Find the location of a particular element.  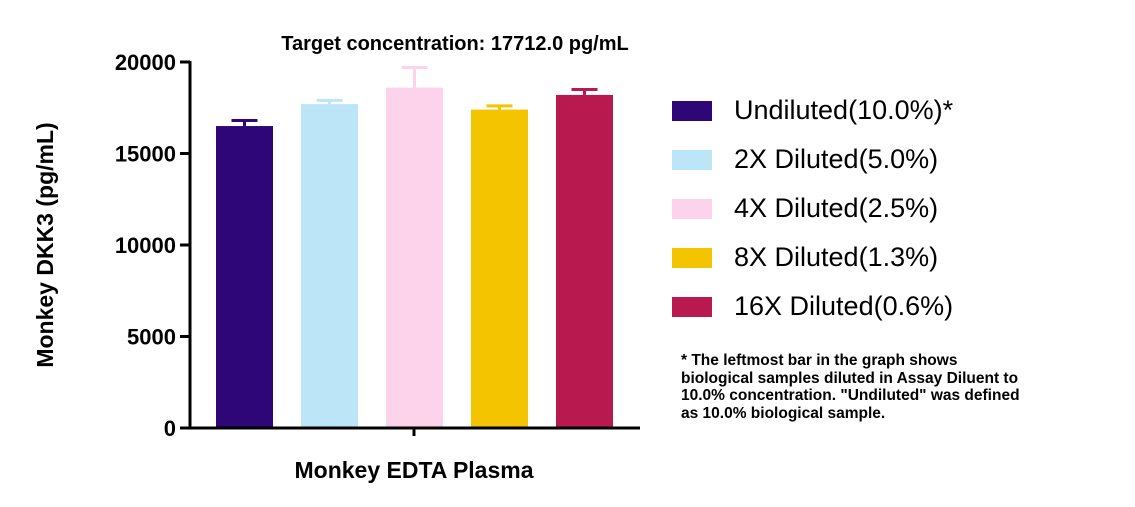

y-tick-label: 15000 is located at coordinates (145, 154).